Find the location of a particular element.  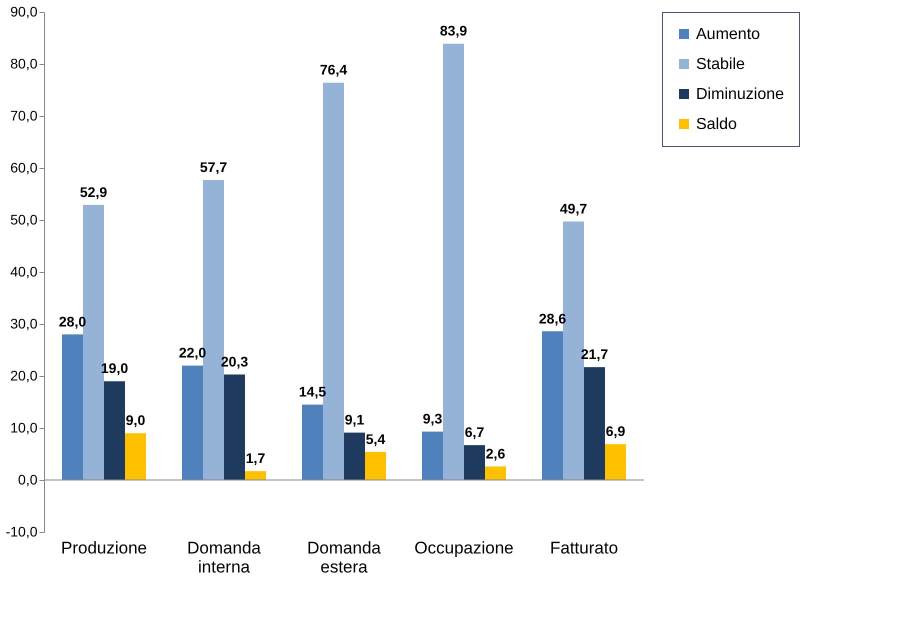

data-label: 14,5 is located at coordinates (312, 392).